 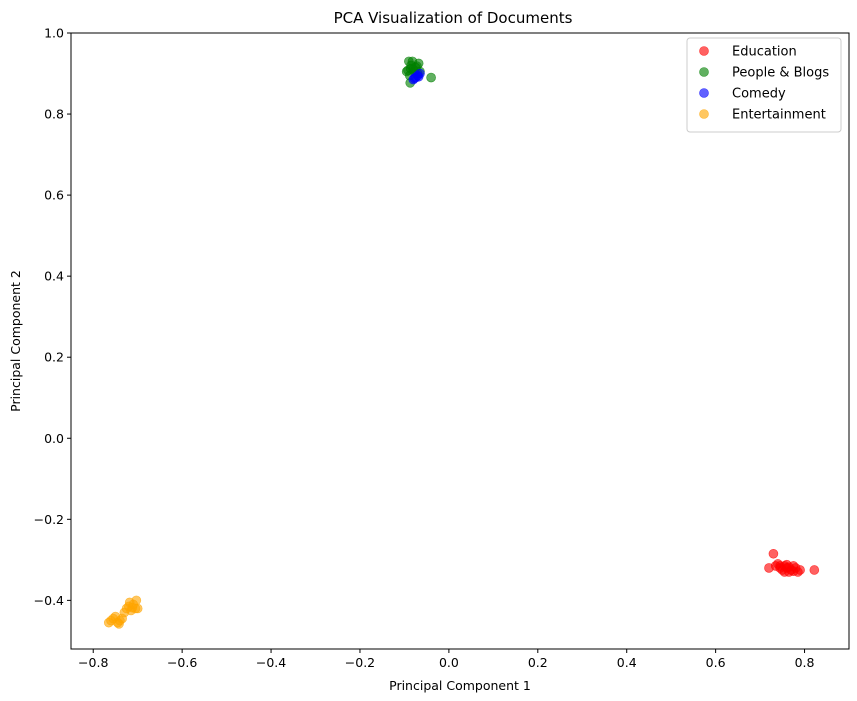 What do you see at coordinates (93, 662) in the screenshot?
I see `x-tick-label: −0.8` at bounding box center [93, 662].